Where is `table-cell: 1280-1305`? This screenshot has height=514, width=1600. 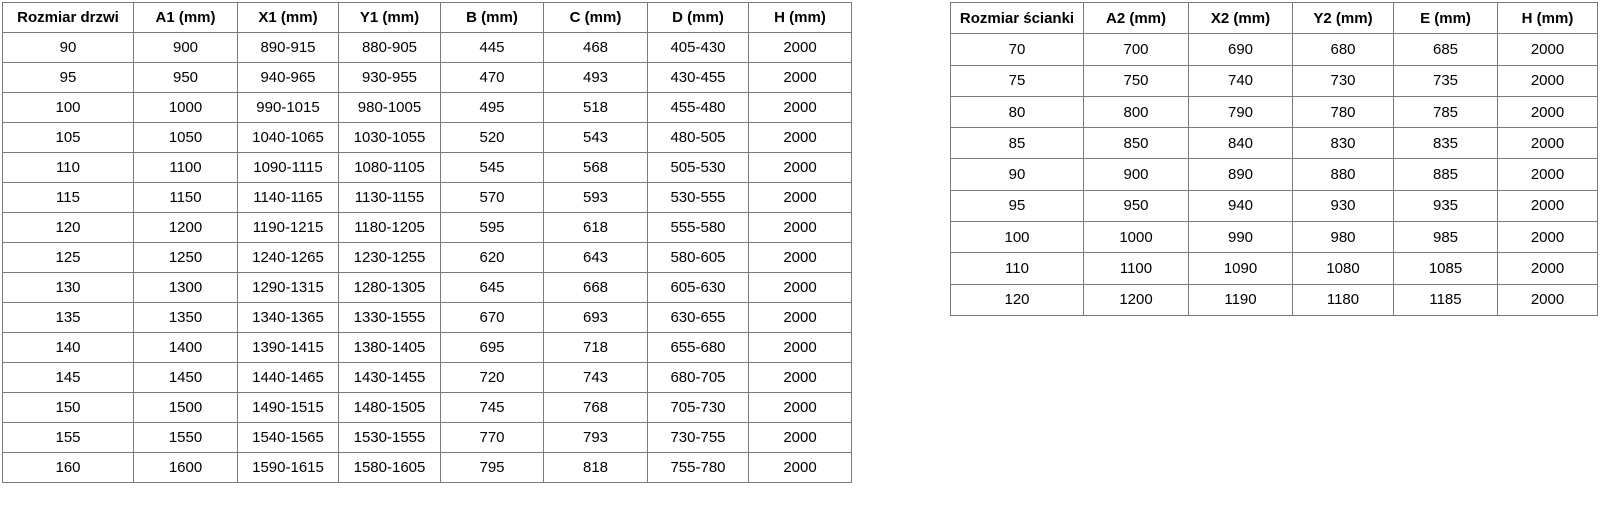 table-cell: 1280-1305 is located at coordinates (389, 287).